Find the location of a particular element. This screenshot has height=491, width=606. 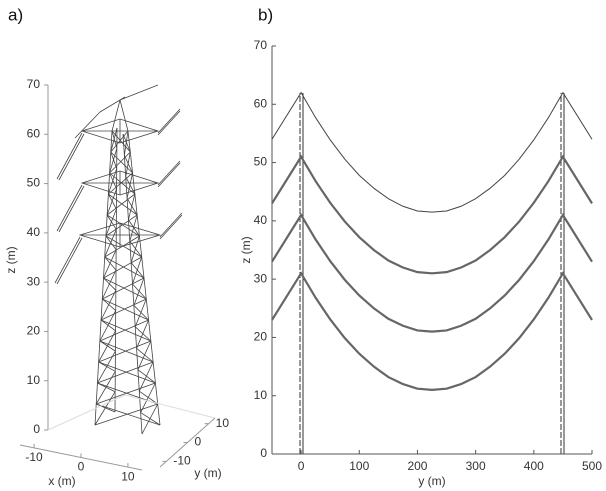

z-tick-label: 70 is located at coordinates (34, 84).